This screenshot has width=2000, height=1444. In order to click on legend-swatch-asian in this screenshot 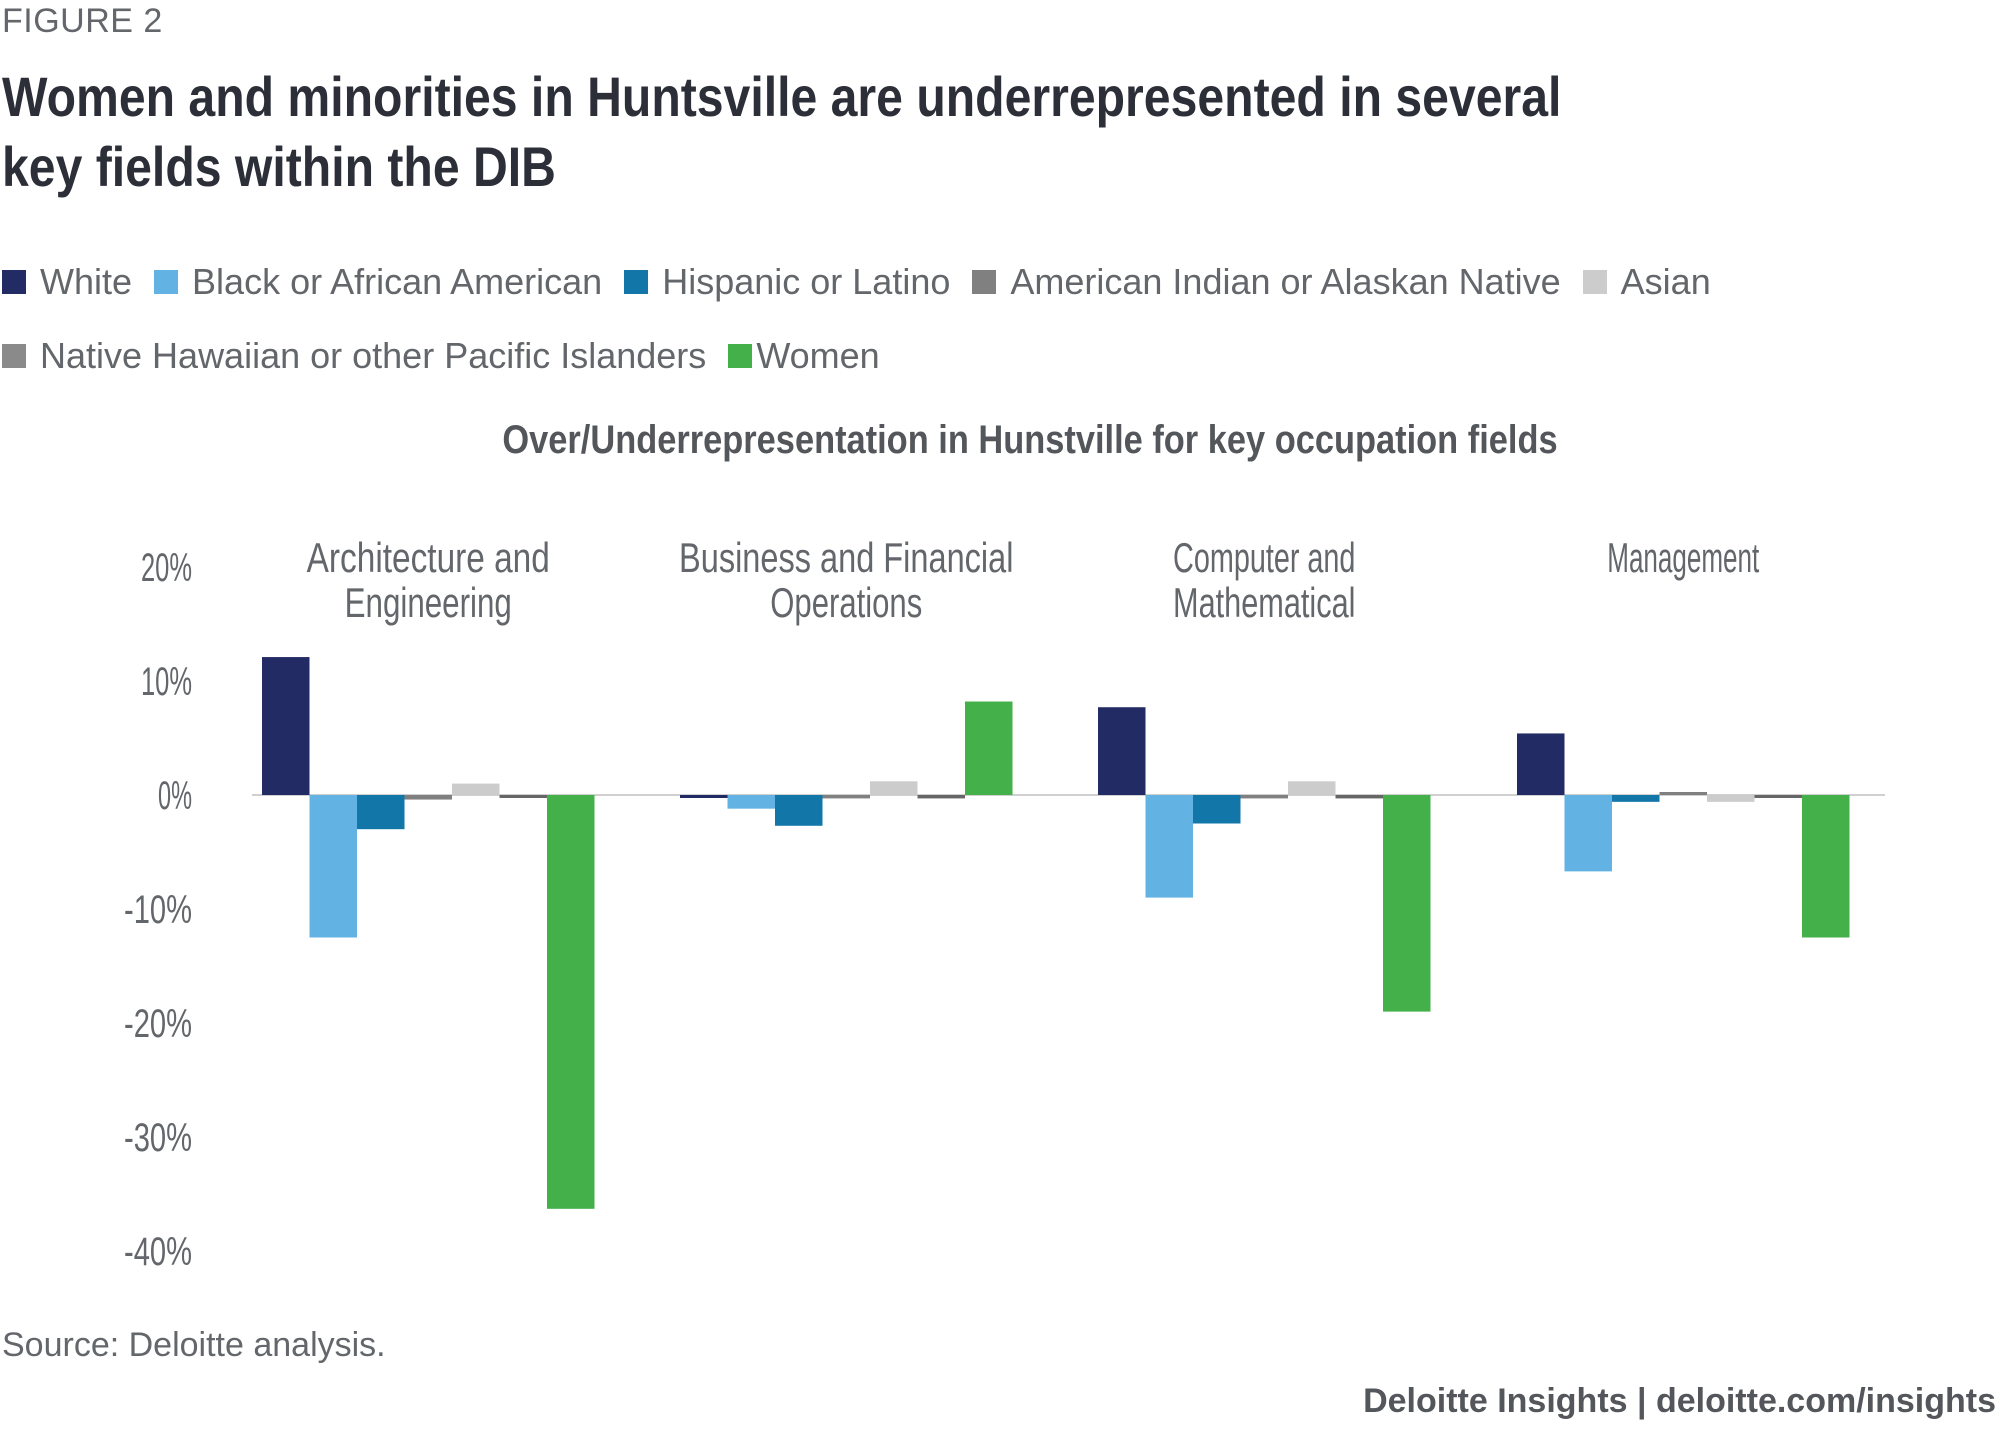, I will do `click(1594, 282)`.